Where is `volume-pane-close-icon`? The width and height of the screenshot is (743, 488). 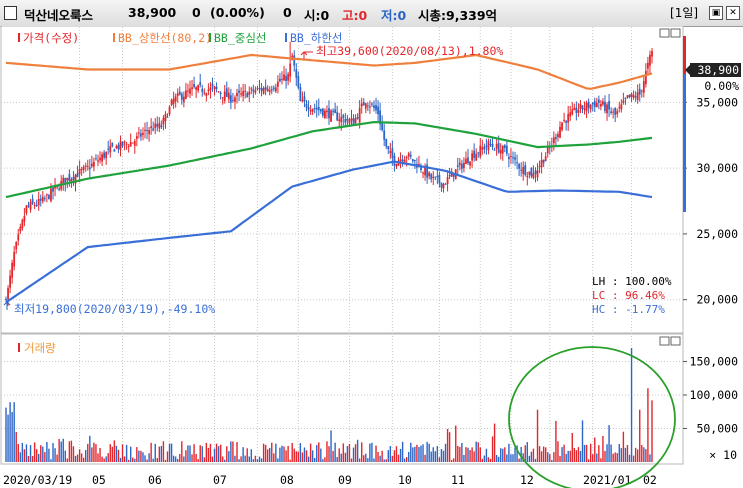
volume-pane-close-icon is located at coordinates (675, 341).